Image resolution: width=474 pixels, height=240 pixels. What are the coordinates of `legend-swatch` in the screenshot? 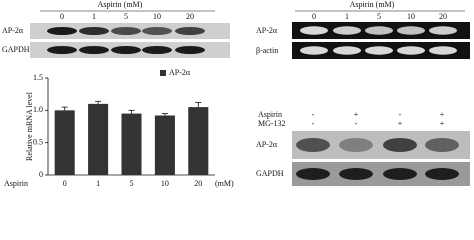 It's located at (163, 73).